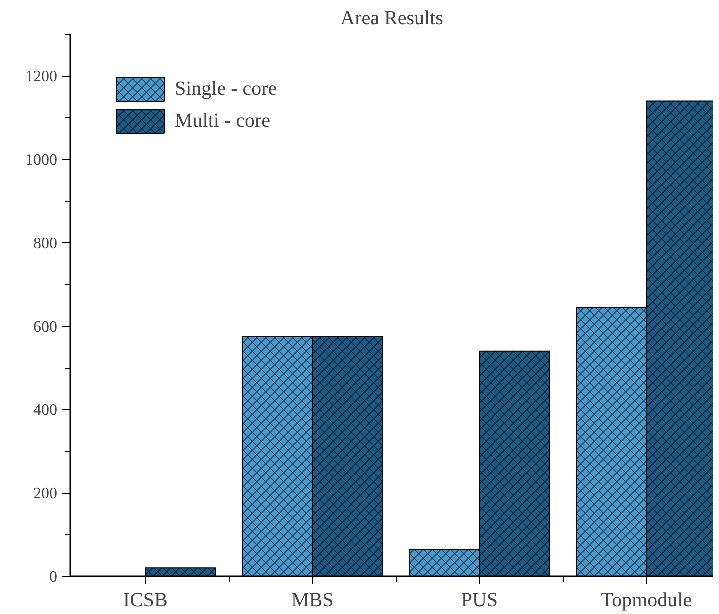 The height and width of the screenshot is (614, 719). Describe the element at coordinates (54, 577) in the screenshot. I see `y-tick-label: 0` at that location.